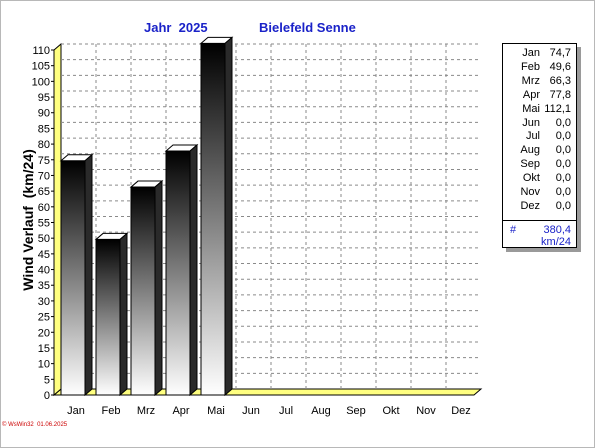  Describe the element at coordinates (560, 53) in the screenshot. I see `legend-value: 74,7` at that location.